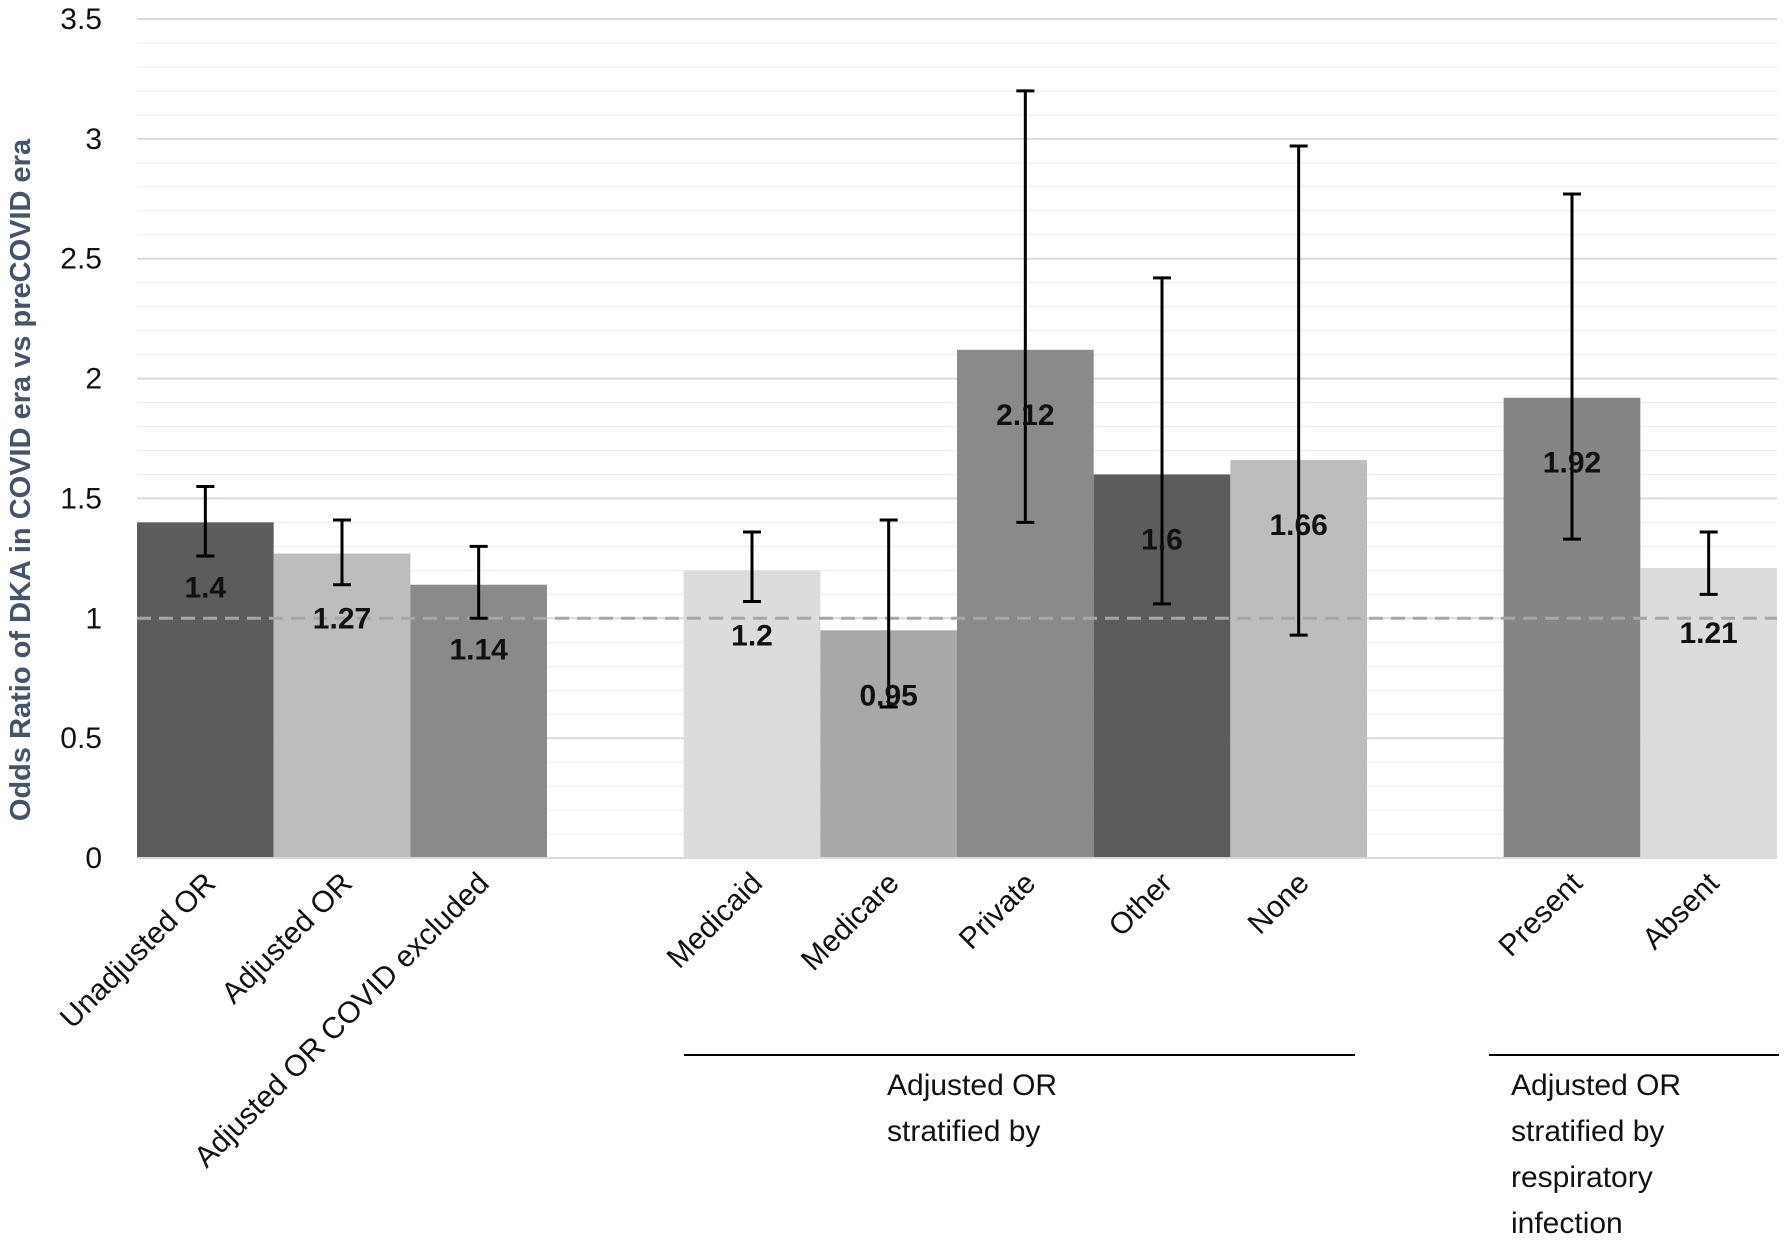 Image resolution: width=1786 pixels, height=1247 pixels. I want to click on value-label: 1.2, so click(752, 635).